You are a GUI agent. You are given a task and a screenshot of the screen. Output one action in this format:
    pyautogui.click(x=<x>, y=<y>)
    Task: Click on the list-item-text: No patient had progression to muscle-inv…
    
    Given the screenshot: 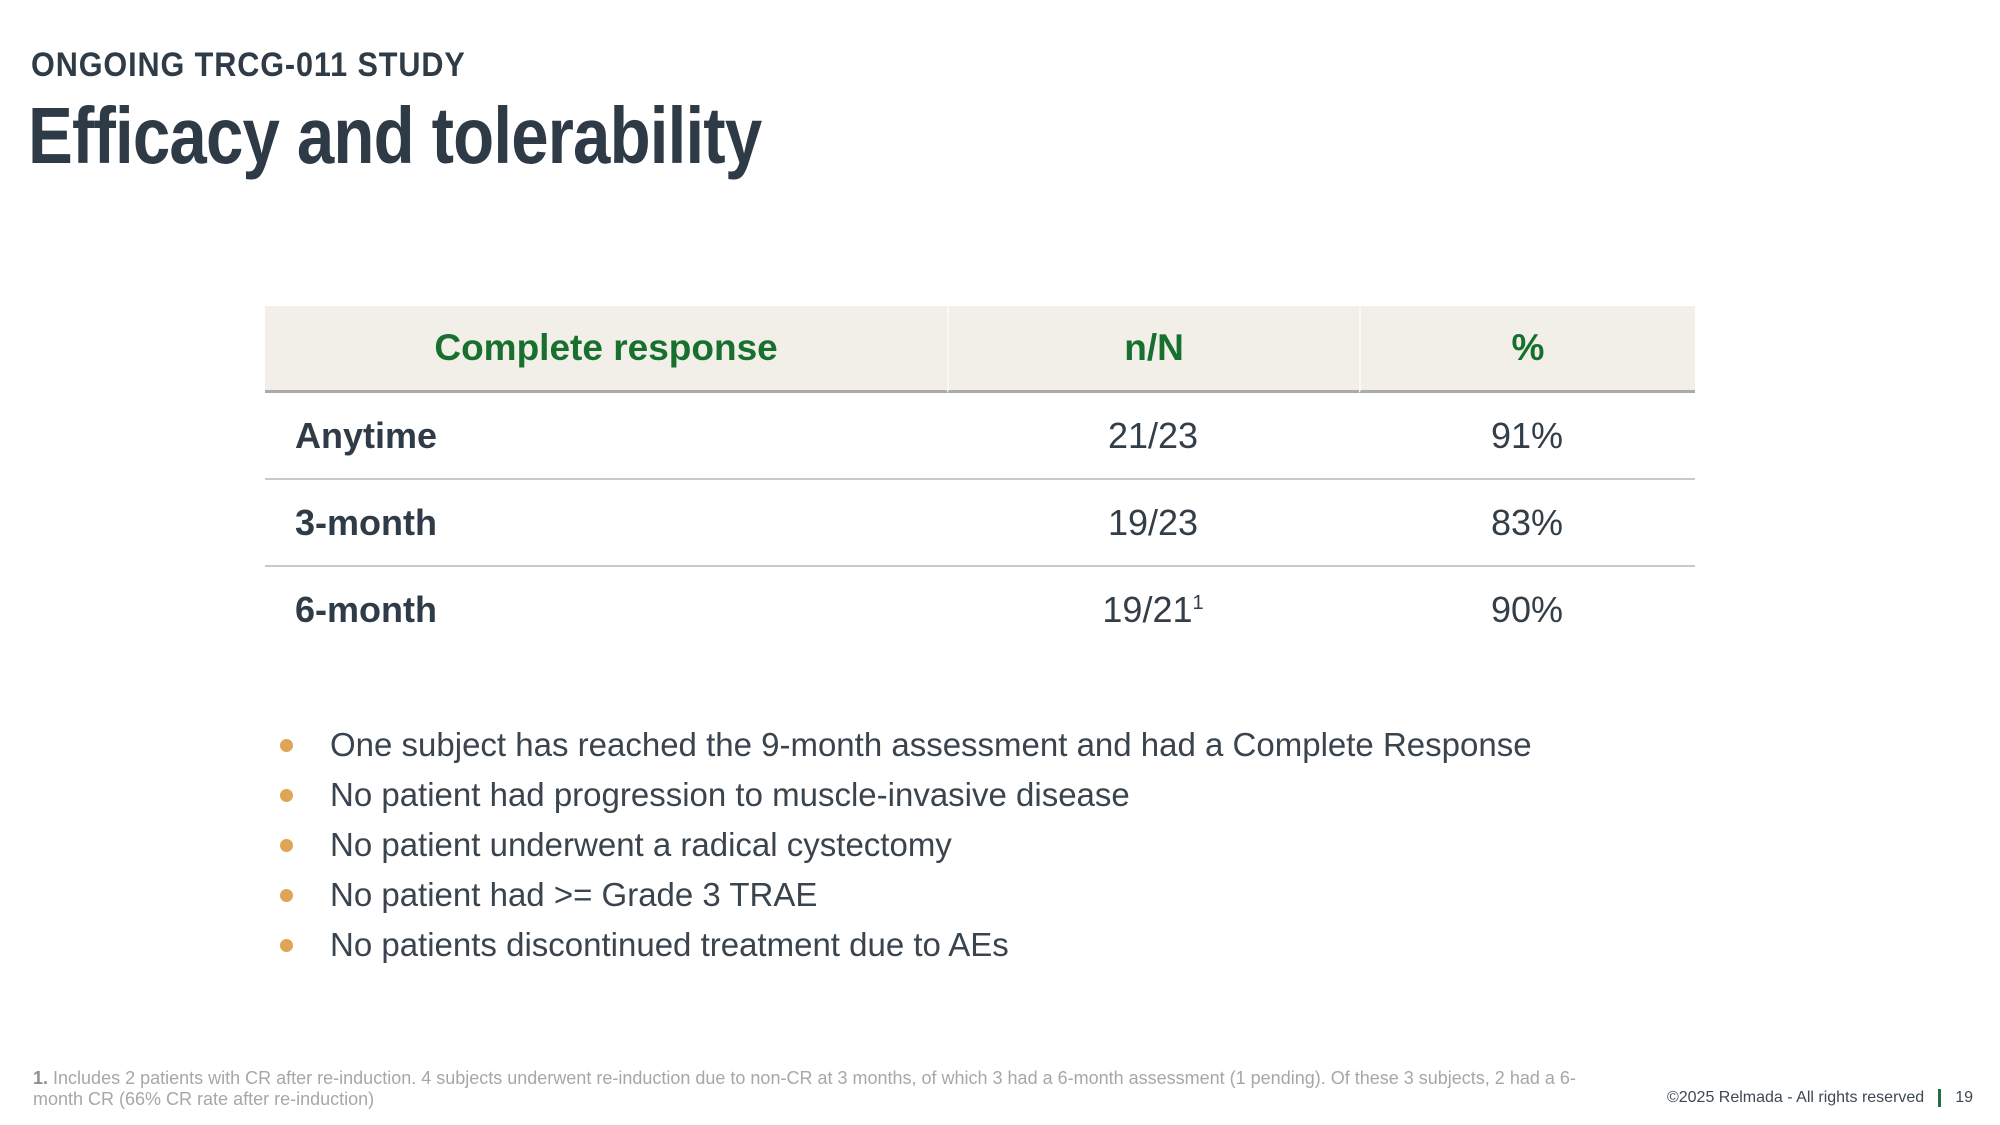 What is the action you would take?
    pyautogui.click(x=730, y=794)
    